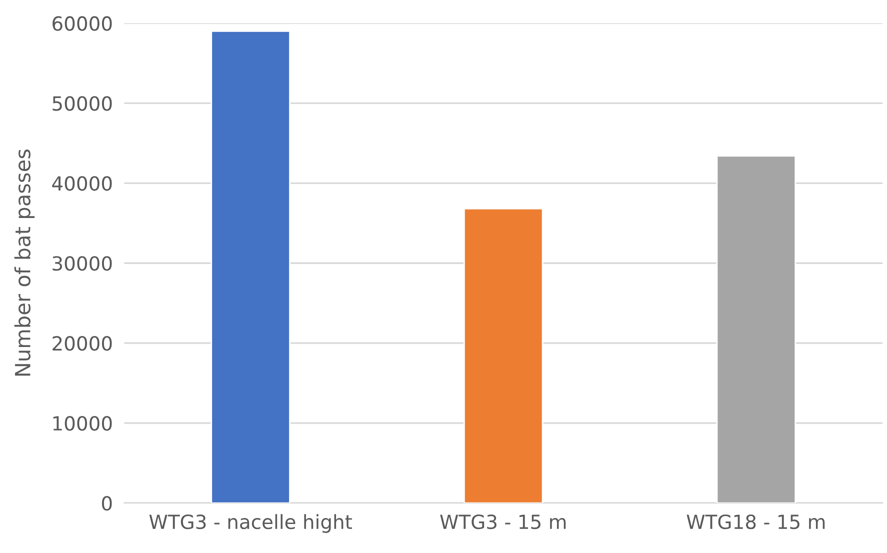  Describe the element at coordinates (24, 263) in the screenshot. I see `y-axis-title: Number of bat passes` at that location.